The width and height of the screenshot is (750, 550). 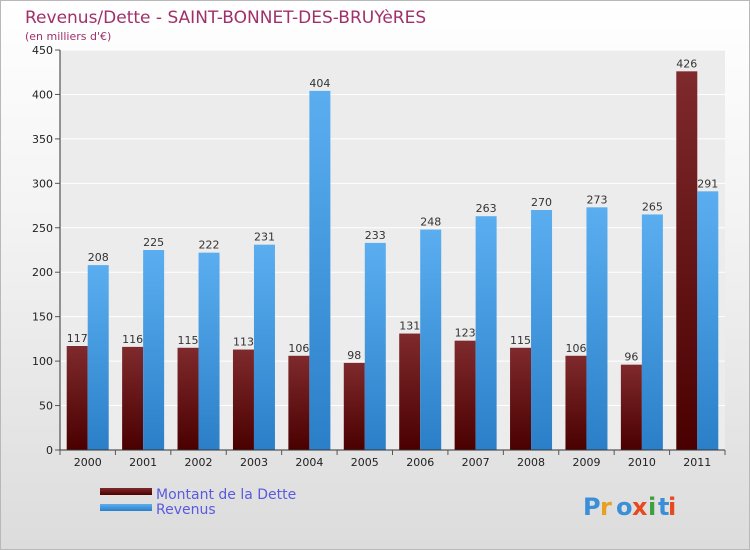 What do you see at coordinates (686, 63) in the screenshot?
I see `data-label: 426` at bounding box center [686, 63].